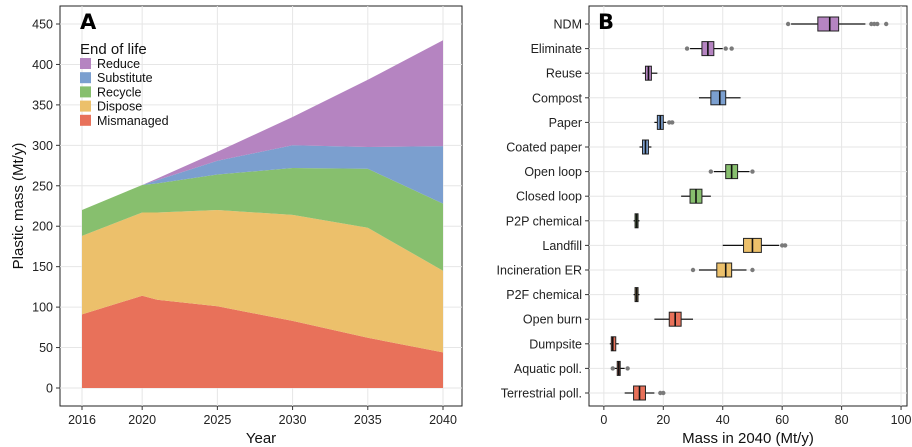 This screenshot has height=447, width=912. I want to click on panel-a-x-tick-label: 2016, so click(82, 420).